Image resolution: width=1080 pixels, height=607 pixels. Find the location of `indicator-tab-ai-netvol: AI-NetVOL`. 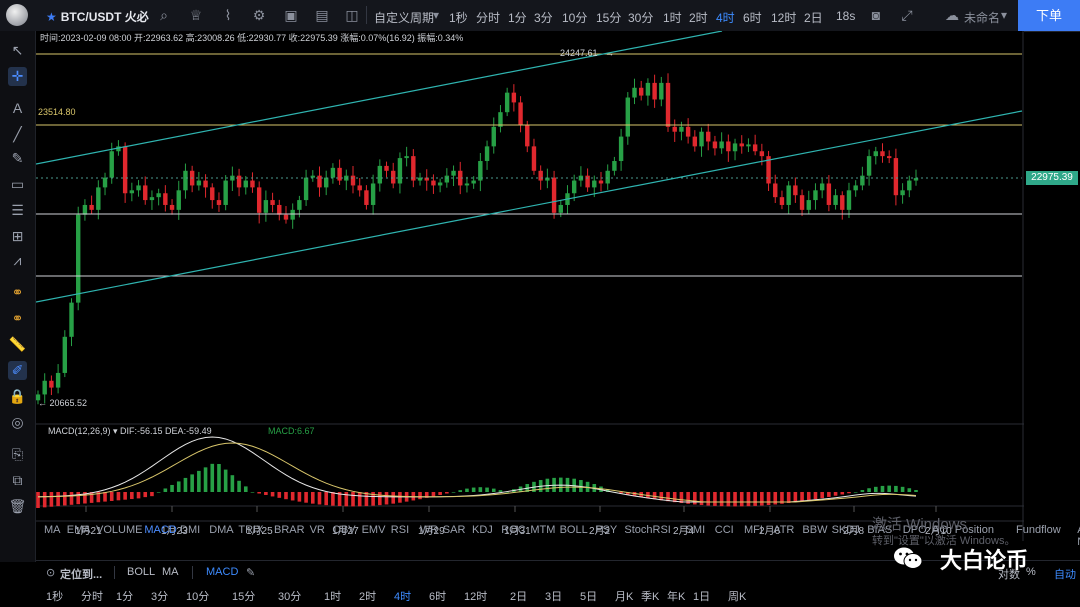

indicator-tab-ai-netvol: AI-NetVOL is located at coordinates (1078, 536).